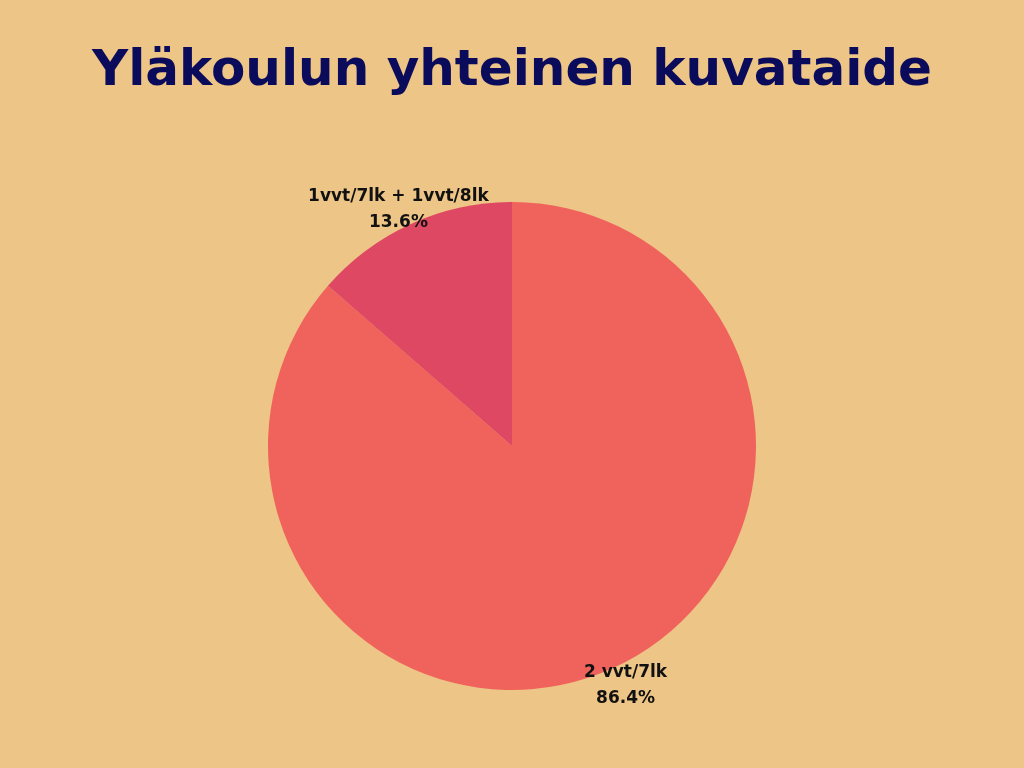 Image resolution: width=1024 pixels, height=768 pixels. What do you see at coordinates (625, 671) in the screenshot?
I see `slice-label: 2 vvt/7lk` at bounding box center [625, 671].